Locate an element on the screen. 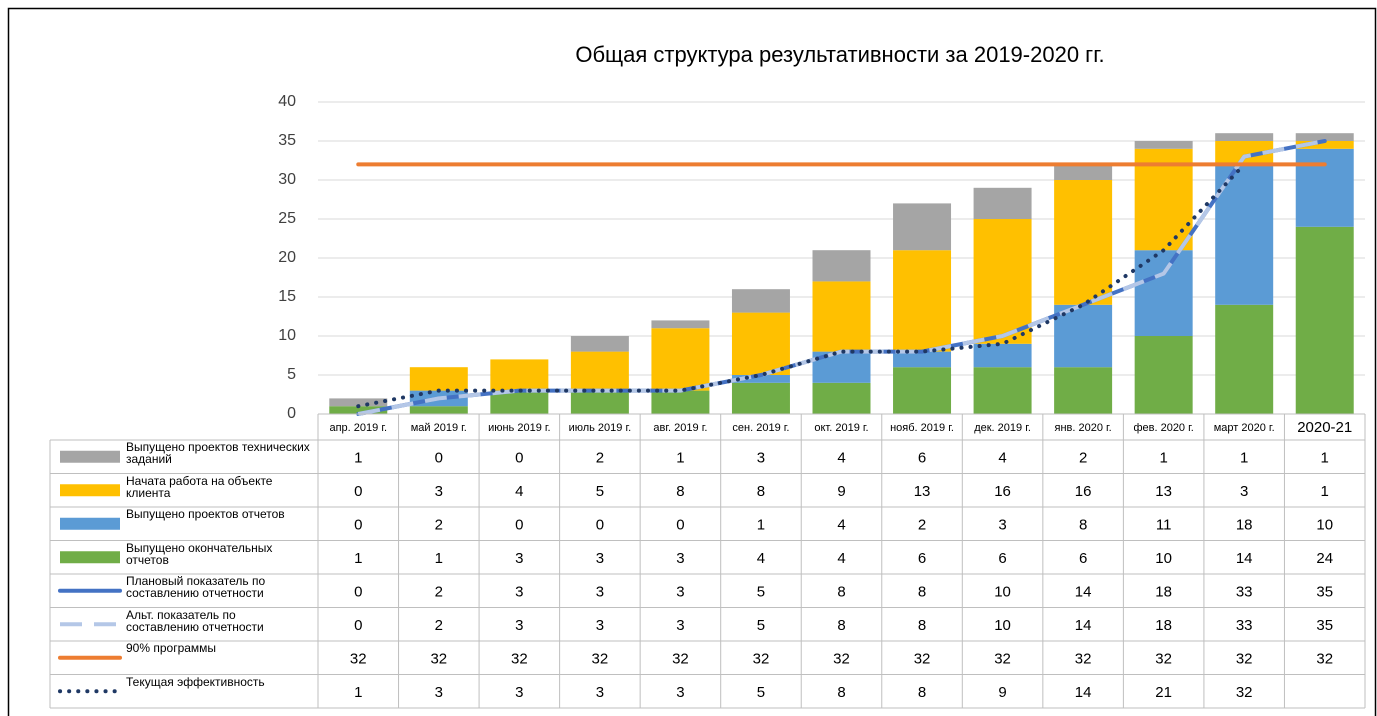 The image size is (1377, 716). x-tick-label: апр. 2019 г. is located at coordinates (358, 428).